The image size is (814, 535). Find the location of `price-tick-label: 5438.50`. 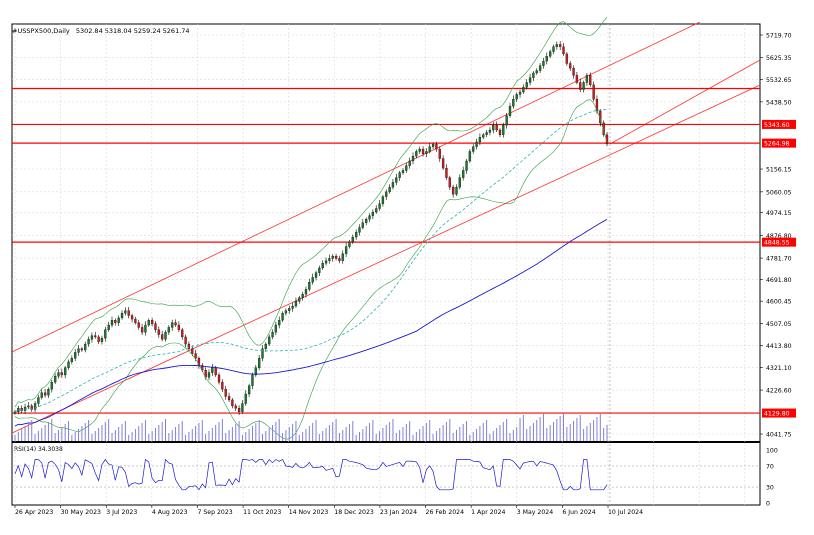

price-tick-label: 5438.50 is located at coordinates (779, 102).